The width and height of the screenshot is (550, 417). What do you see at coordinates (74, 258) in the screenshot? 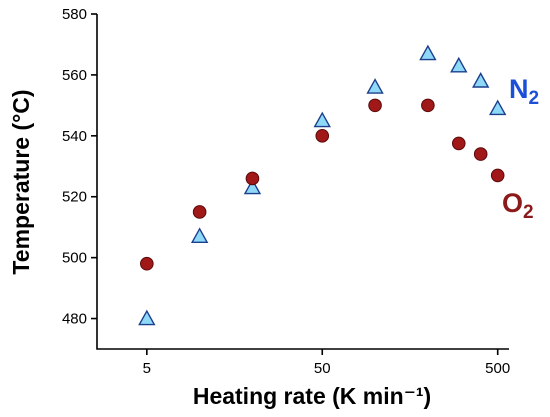
I see `y-tick-label: 500` at bounding box center [74, 258].